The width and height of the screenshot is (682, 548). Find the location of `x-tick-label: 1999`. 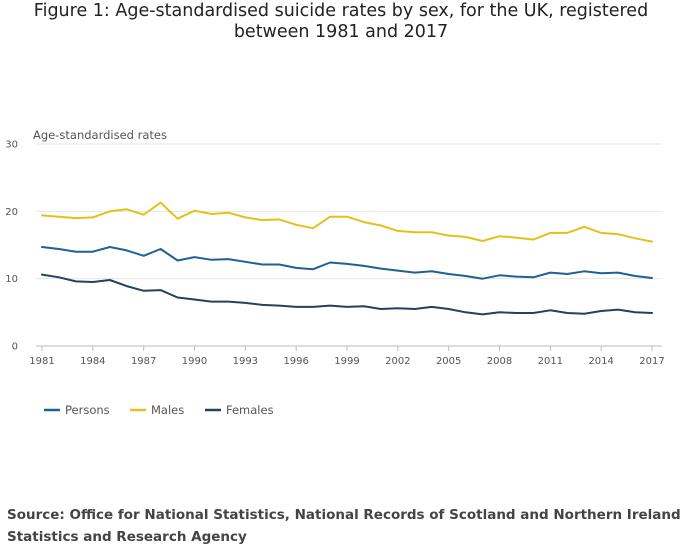

x-tick-label: 1999 is located at coordinates (346, 361).